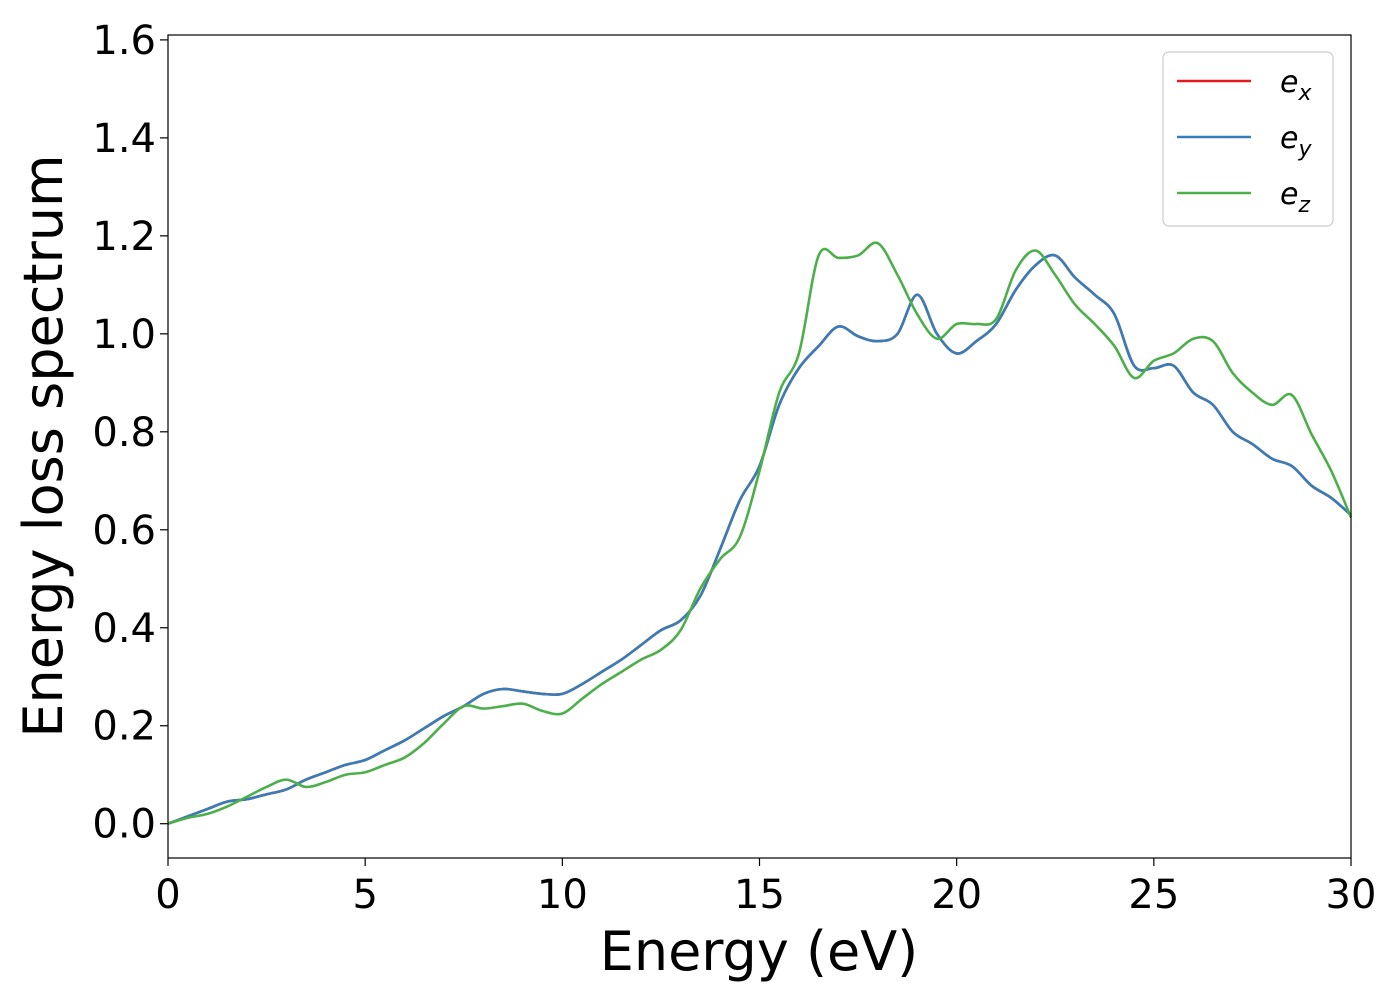 This screenshot has height=1000, width=1400. I want to click on x-axis-title: Energy (eV), so click(759, 951).